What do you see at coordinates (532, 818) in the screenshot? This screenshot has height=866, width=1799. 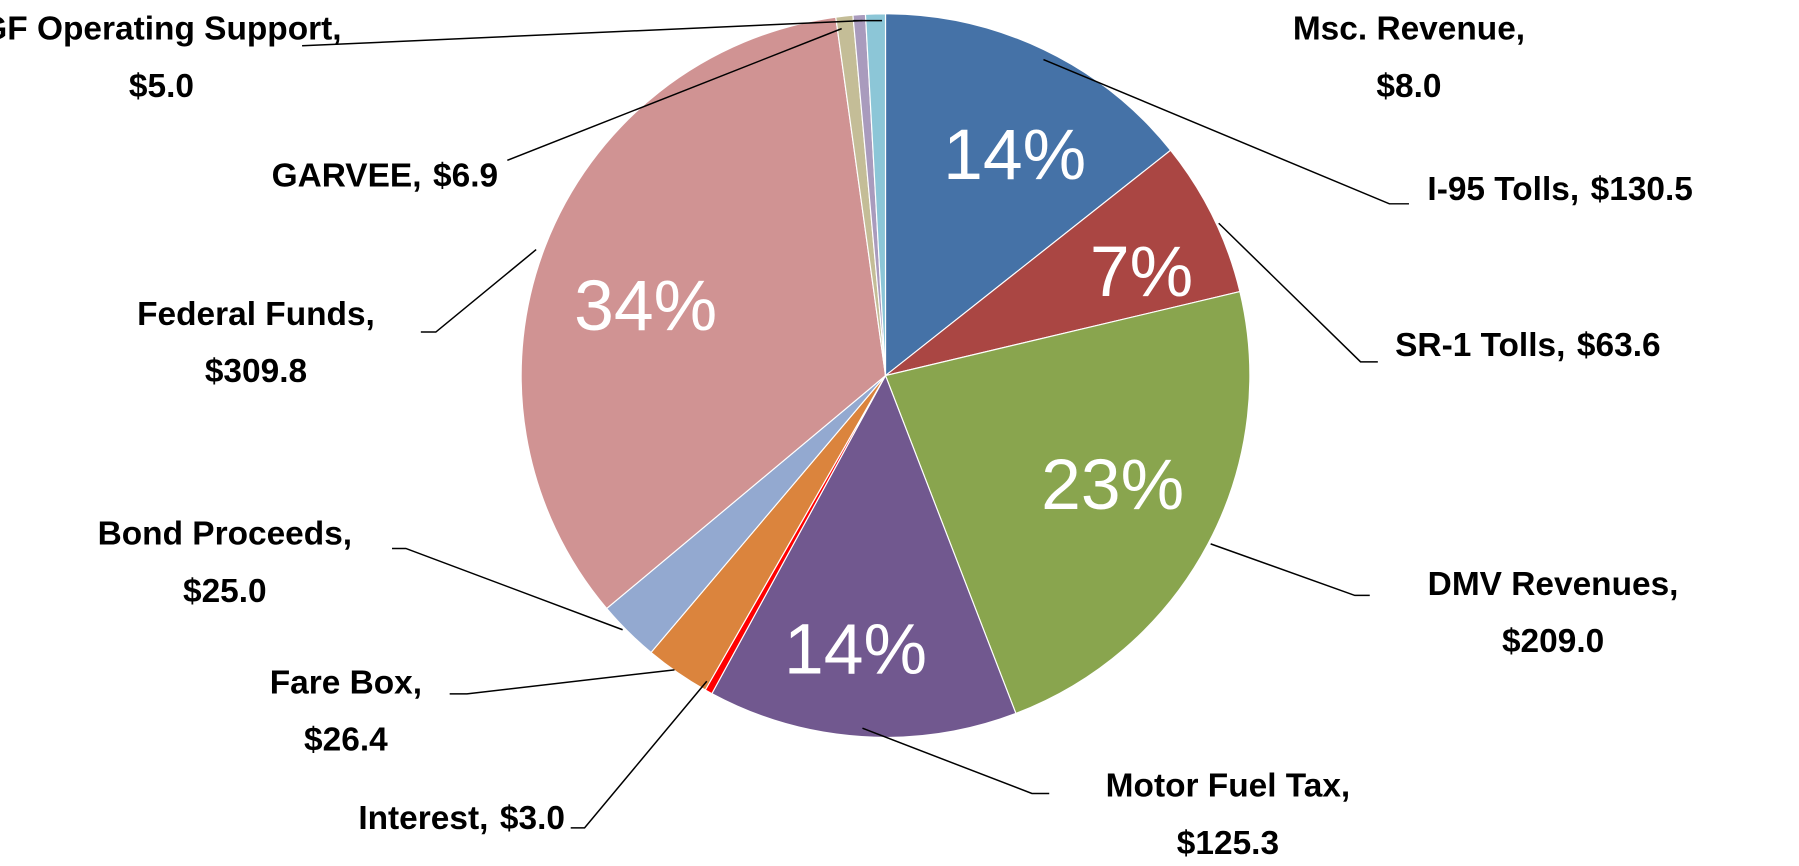 I see `value-label: $3.0` at bounding box center [532, 818].